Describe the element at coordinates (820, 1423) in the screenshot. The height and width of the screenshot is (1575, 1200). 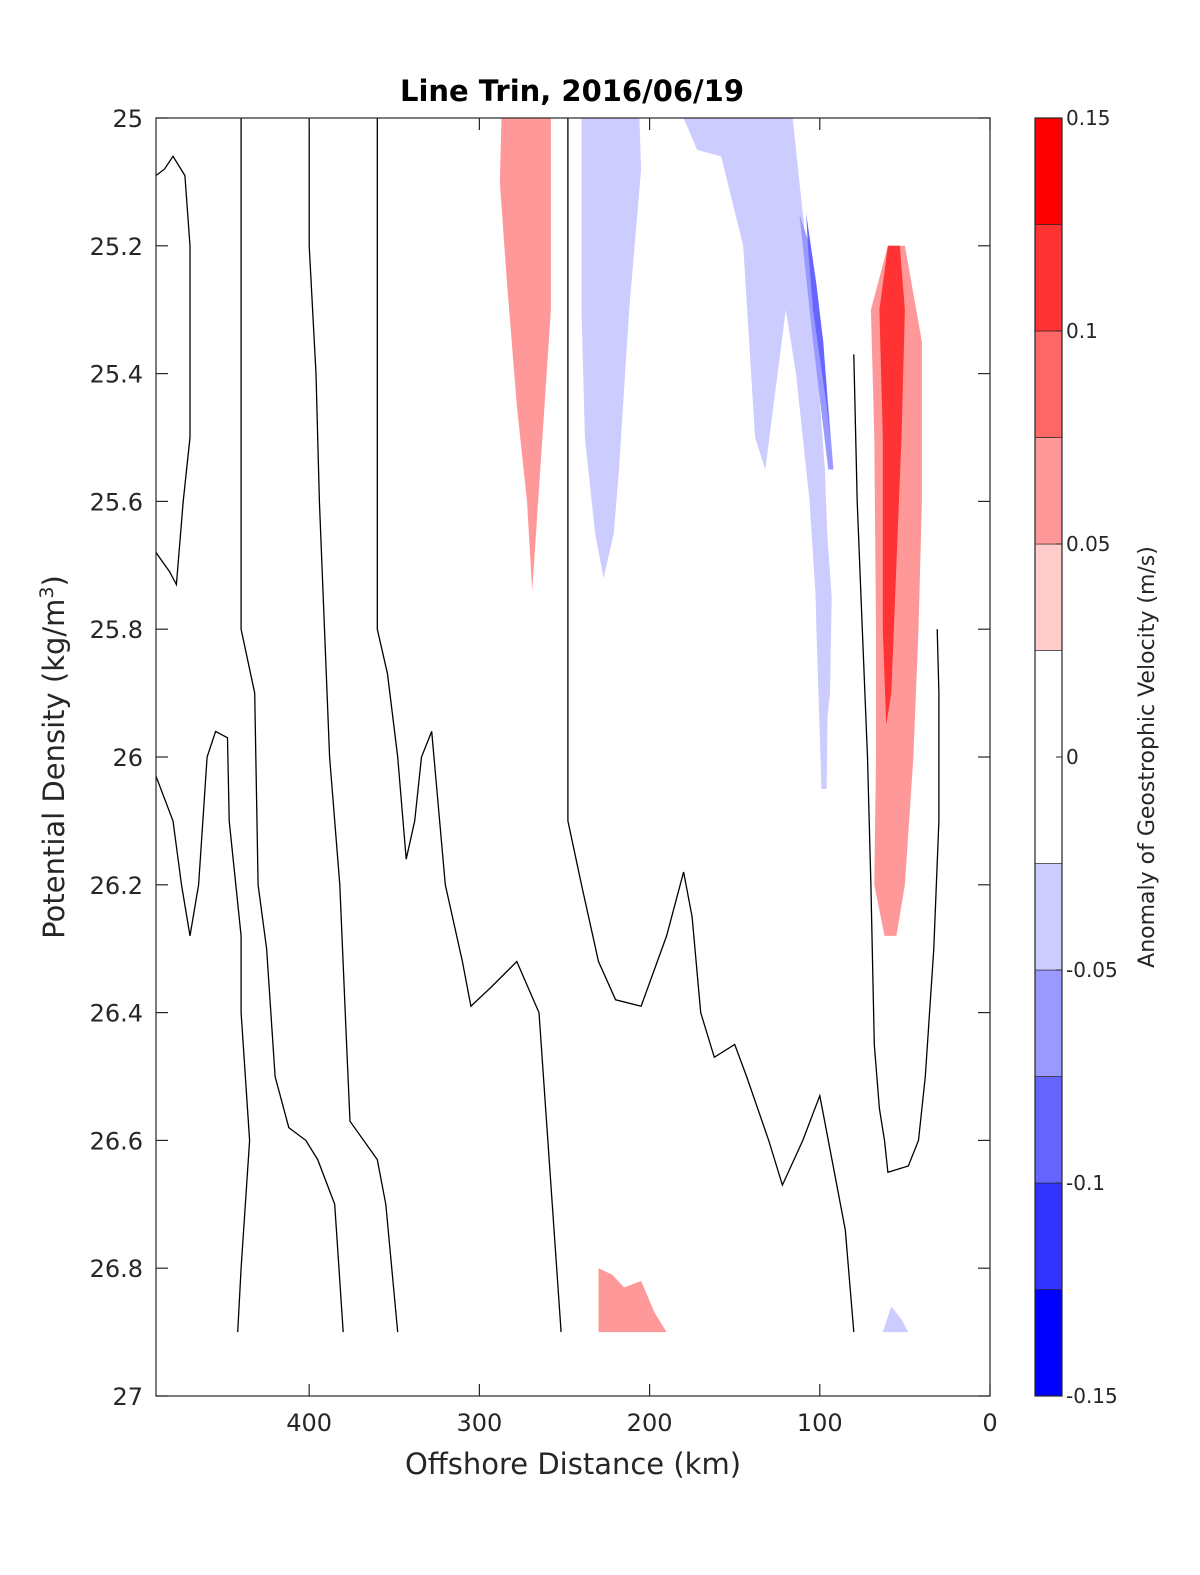
I see `x-tick-label: 100` at that location.